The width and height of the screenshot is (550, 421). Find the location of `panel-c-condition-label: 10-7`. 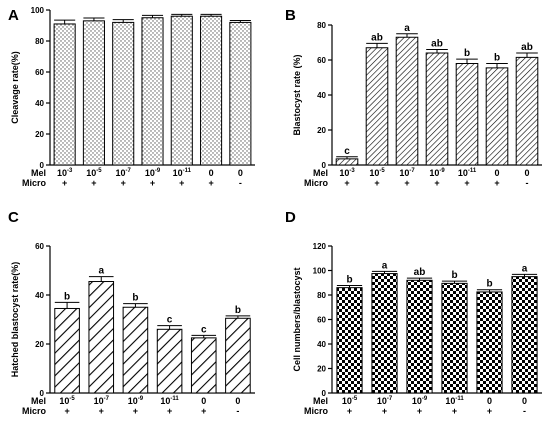

panel-c-condition-label: 10-7 is located at coordinates (102, 401).